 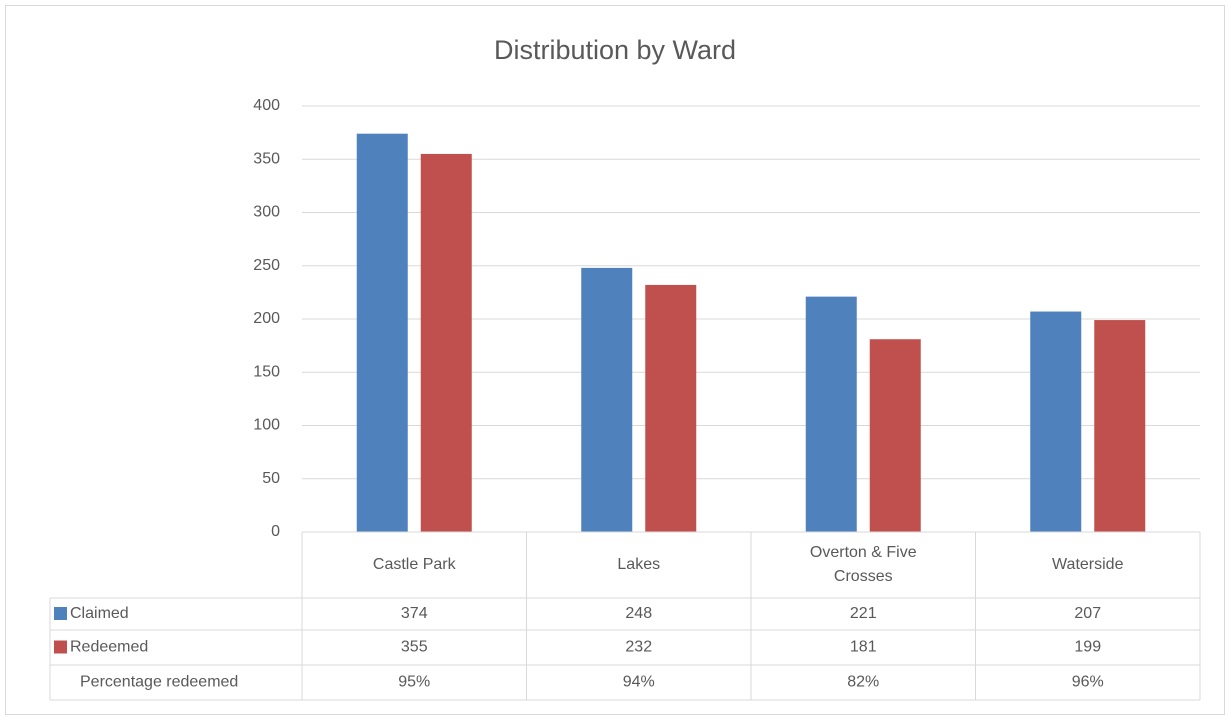 What do you see at coordinates (414, 682) in the screenshot?
I see `table-value: 95%` at bounding box center [414, 682].